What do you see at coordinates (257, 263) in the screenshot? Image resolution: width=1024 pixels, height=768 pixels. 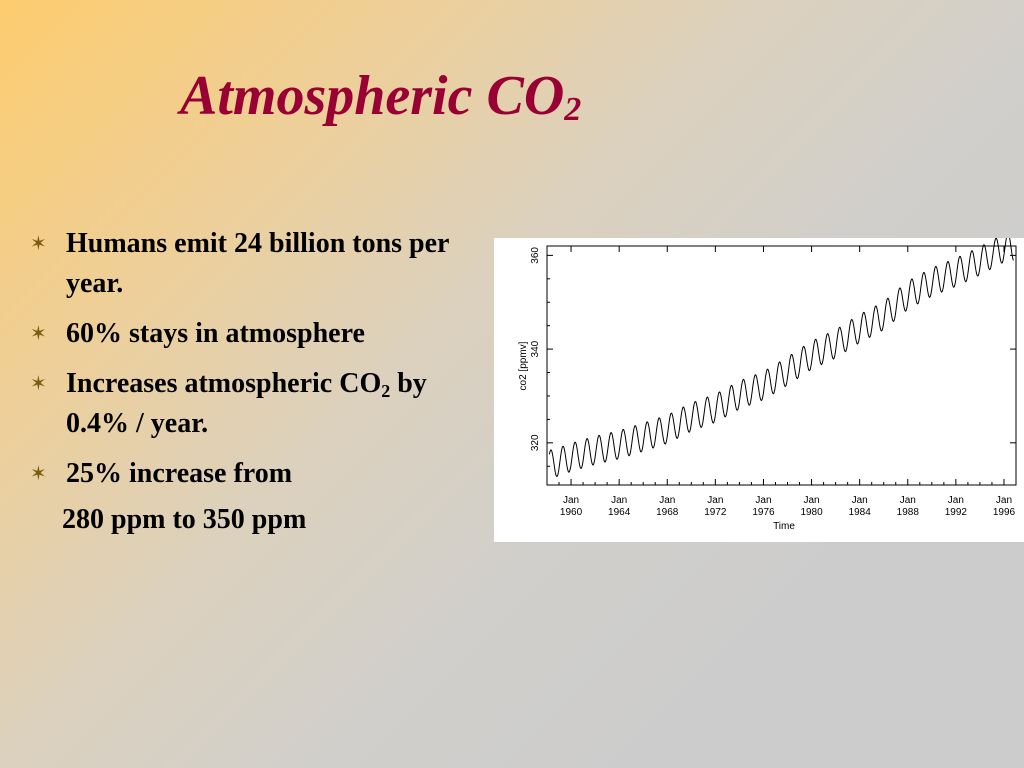 I see `bullet-text: Humans emit 24 billion tons per year.` at bounding box center [257, 263].